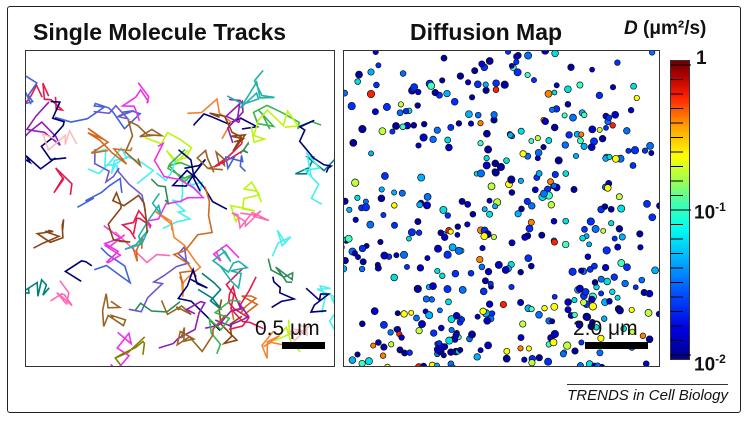  I want to click on colorbar-tick-mid-exp: -1, so click(720, 207).